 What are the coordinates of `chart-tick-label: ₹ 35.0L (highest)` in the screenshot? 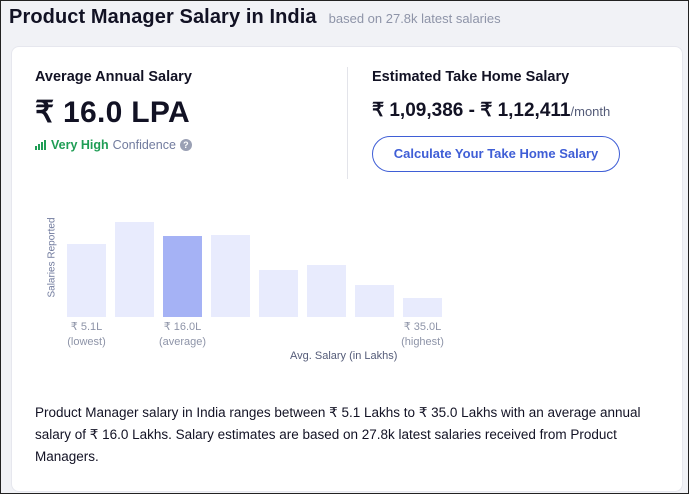 It's located at (423, 335).